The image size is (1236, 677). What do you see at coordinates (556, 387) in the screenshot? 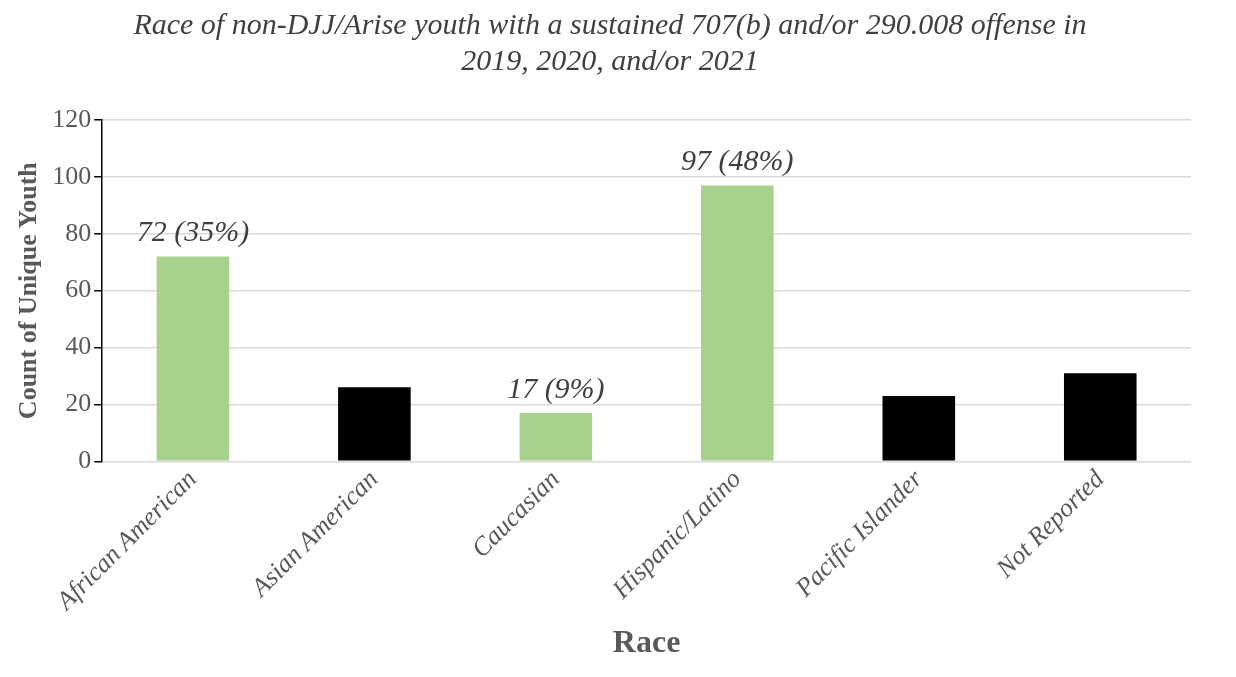
I see `data-label: 17 (9%)` at bounding box center [556, 387].